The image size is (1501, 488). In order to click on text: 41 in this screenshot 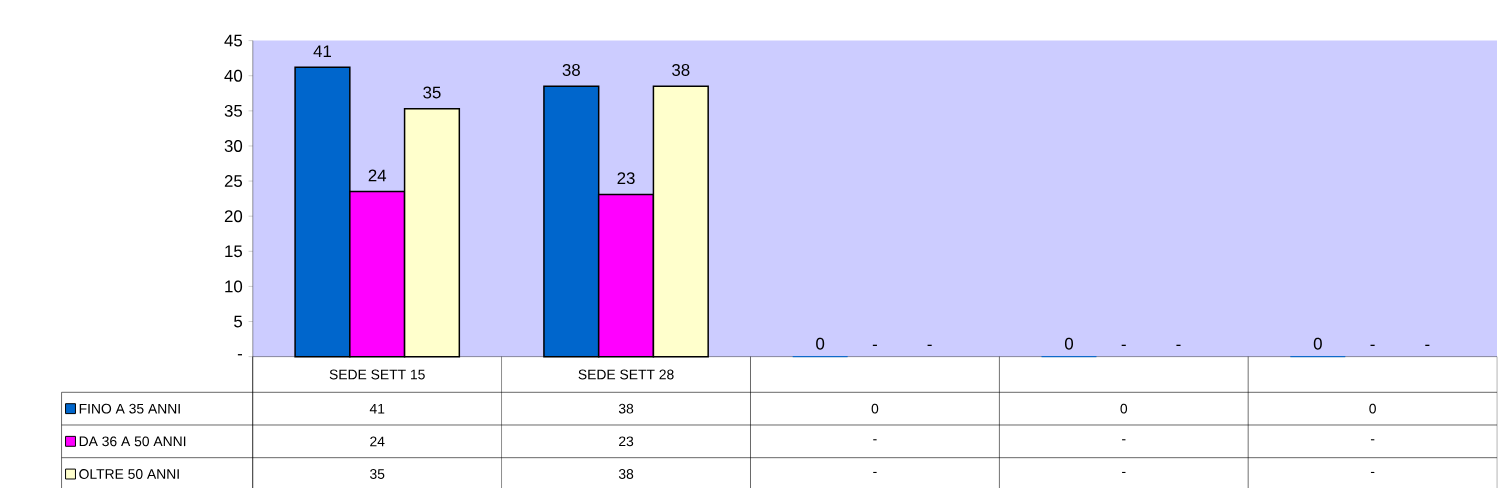, I will do `click(322, 51)`.